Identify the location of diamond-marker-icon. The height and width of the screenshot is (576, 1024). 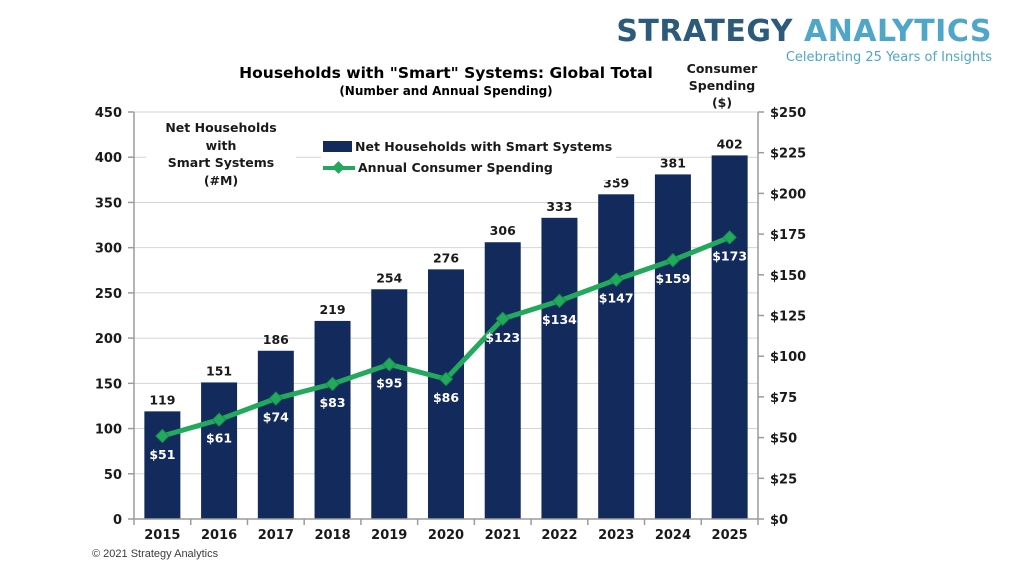
(338, 167).